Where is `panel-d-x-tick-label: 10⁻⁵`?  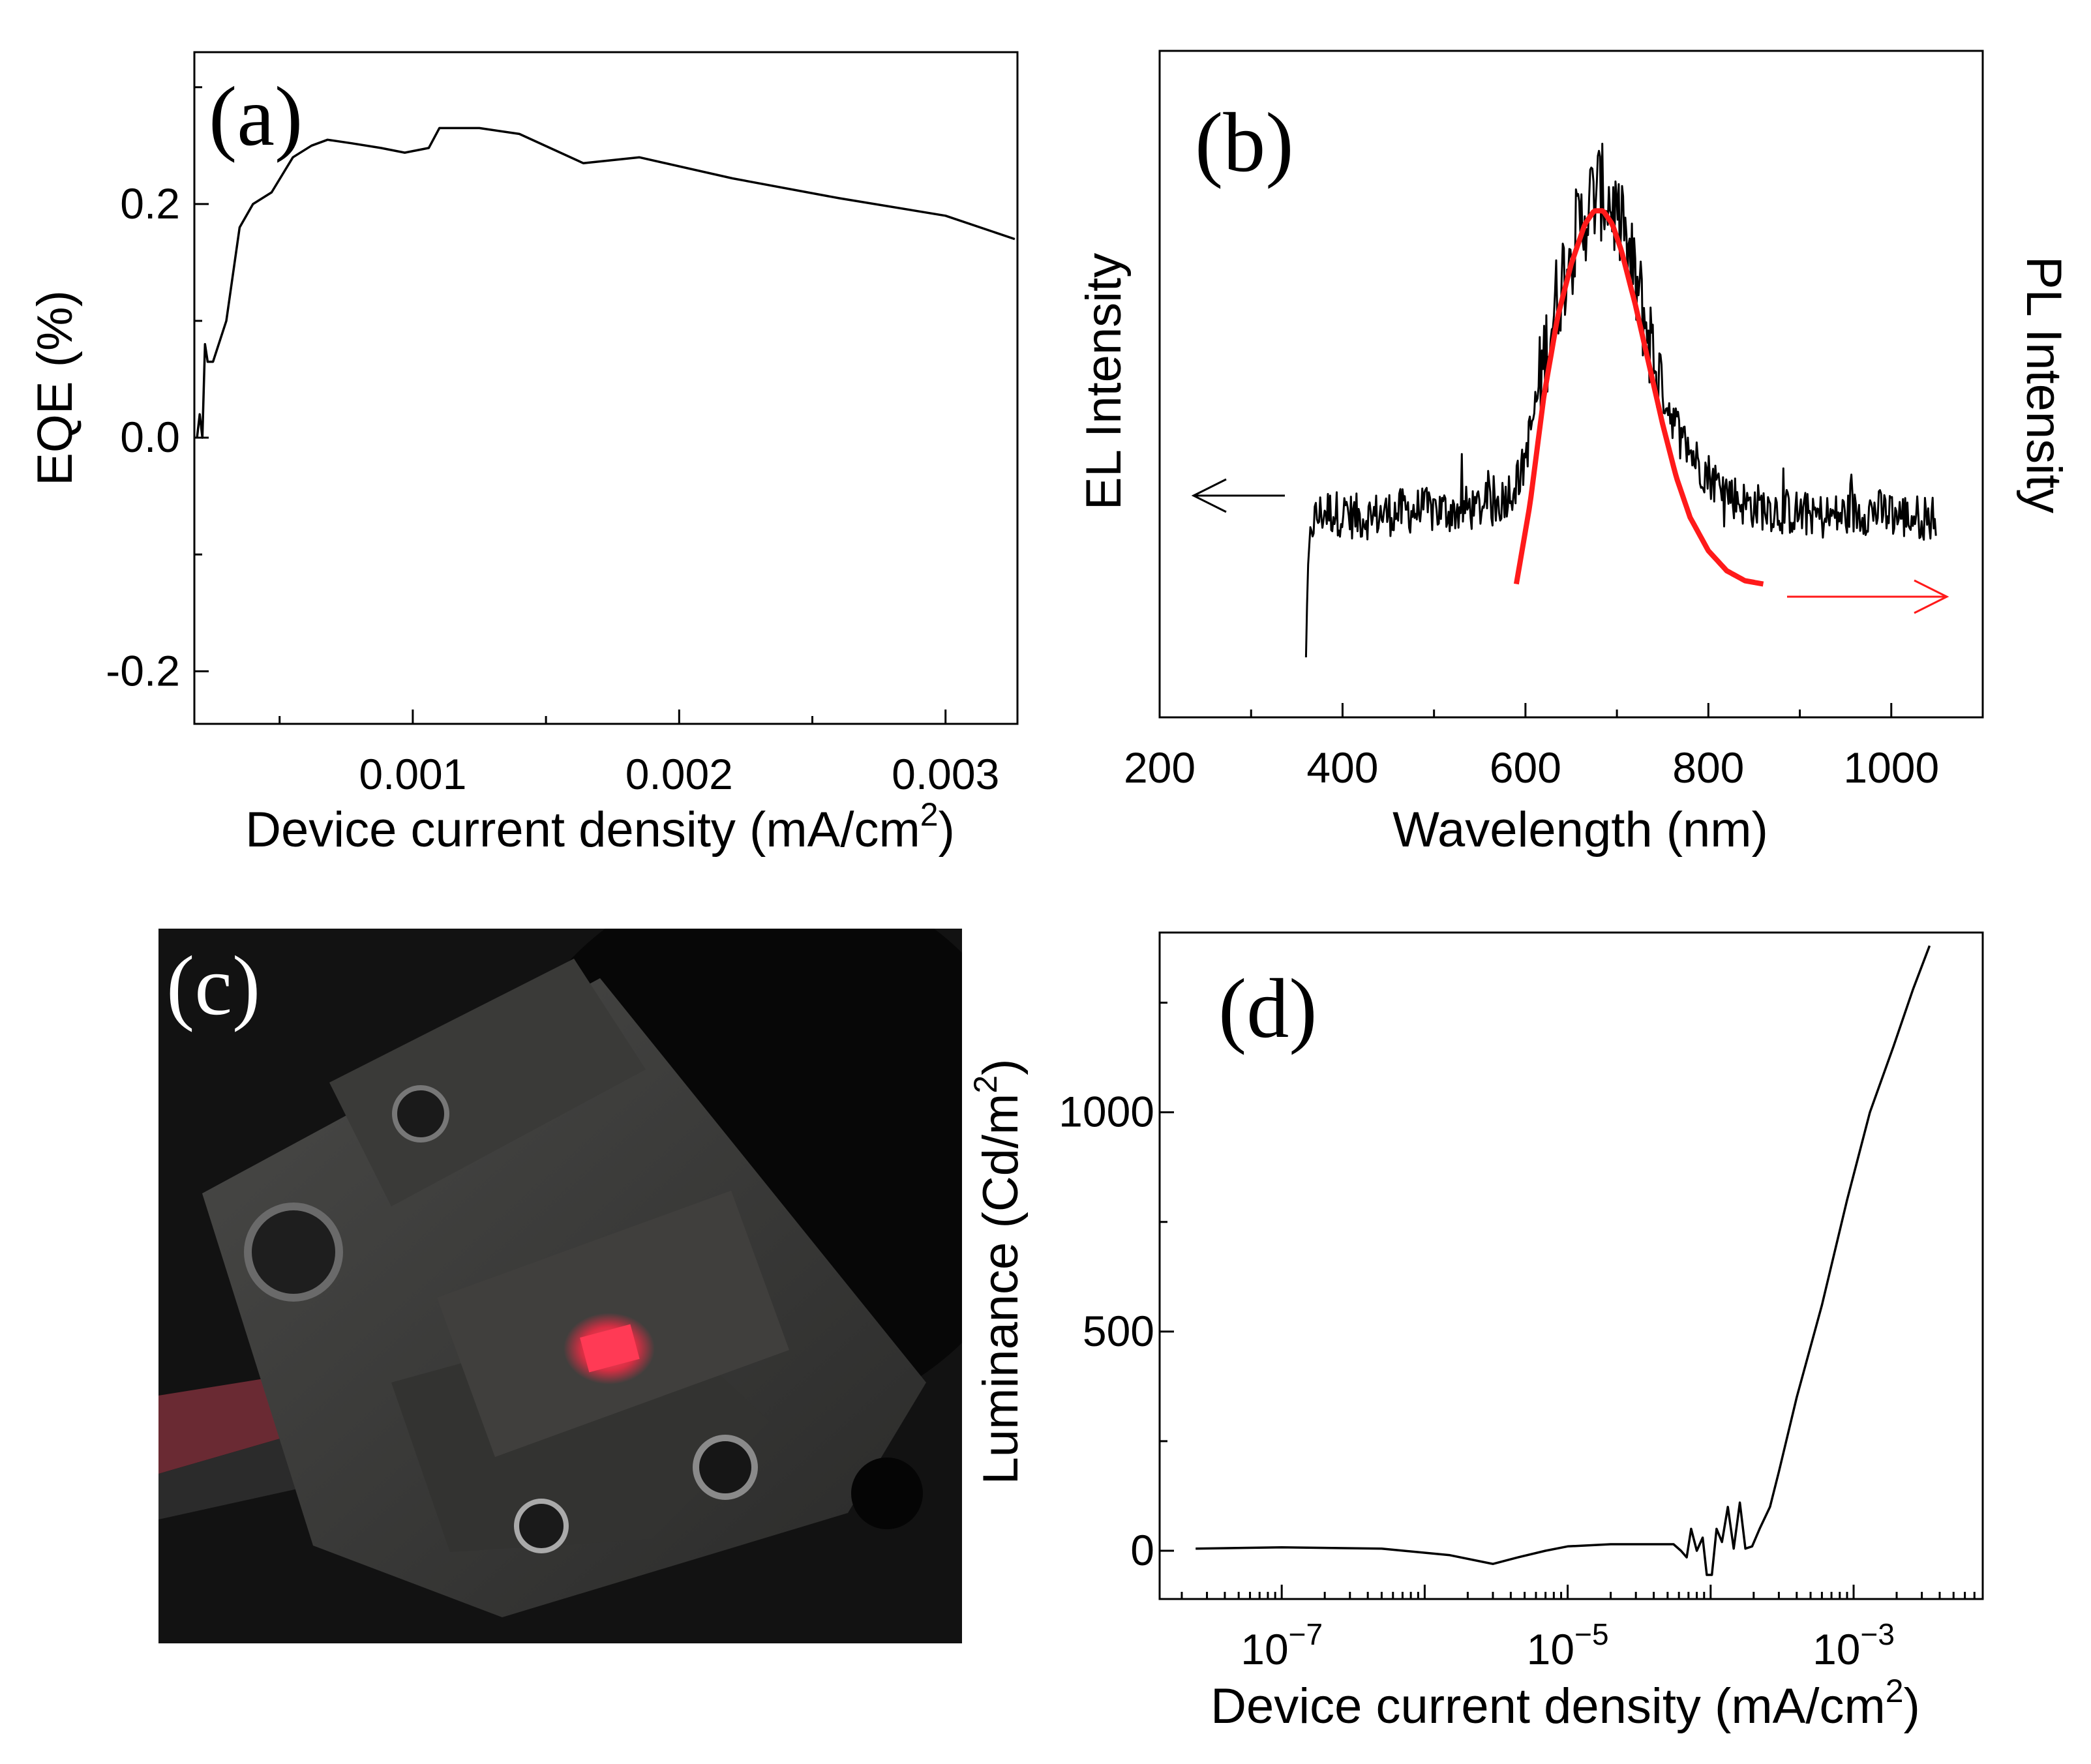
panel-d-x-tick-label: 10⁻⁵ is located at coordinates (1568, 1645).